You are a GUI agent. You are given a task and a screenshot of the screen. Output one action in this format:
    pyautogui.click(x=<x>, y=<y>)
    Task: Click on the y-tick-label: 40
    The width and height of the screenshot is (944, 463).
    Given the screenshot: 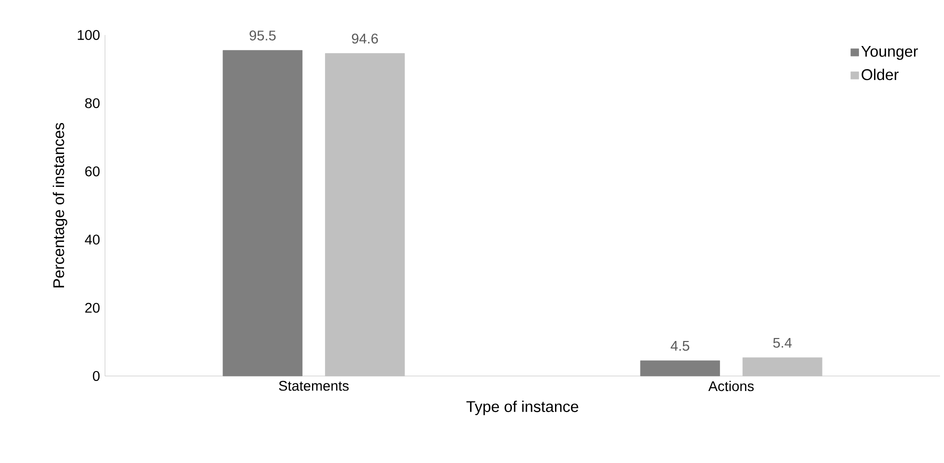 What is the action you would take?
    pyautogui.click(x=92, y=239)
    